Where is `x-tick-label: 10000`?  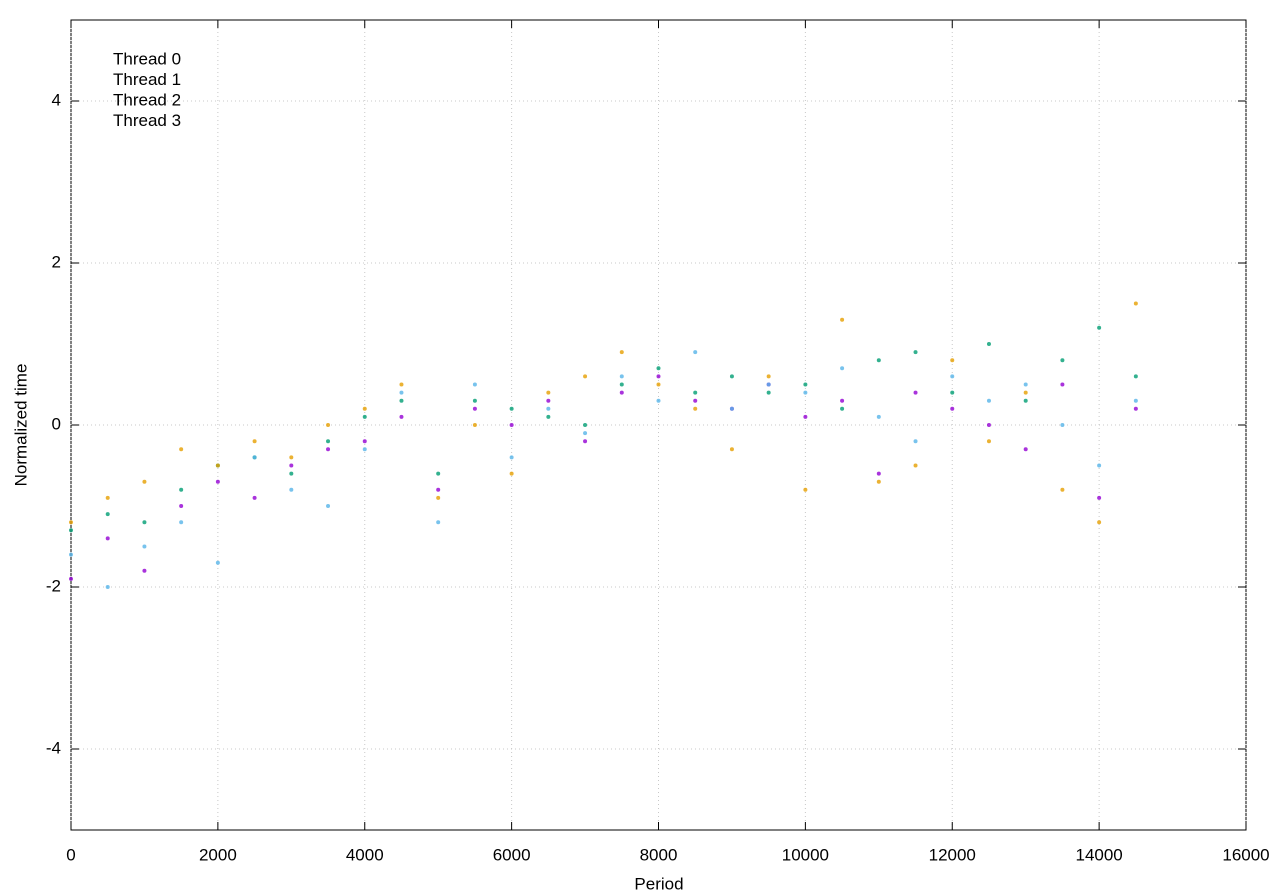
x-tick-label: 10000 is located at coordinates (805, 854).